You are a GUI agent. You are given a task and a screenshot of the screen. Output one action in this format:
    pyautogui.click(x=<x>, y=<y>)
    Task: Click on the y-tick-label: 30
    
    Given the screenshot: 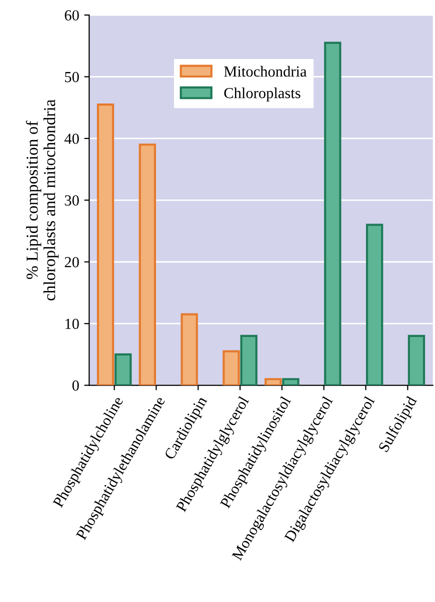 What is the action you would take?
    pyautogui.click(x=71, y=200)
    